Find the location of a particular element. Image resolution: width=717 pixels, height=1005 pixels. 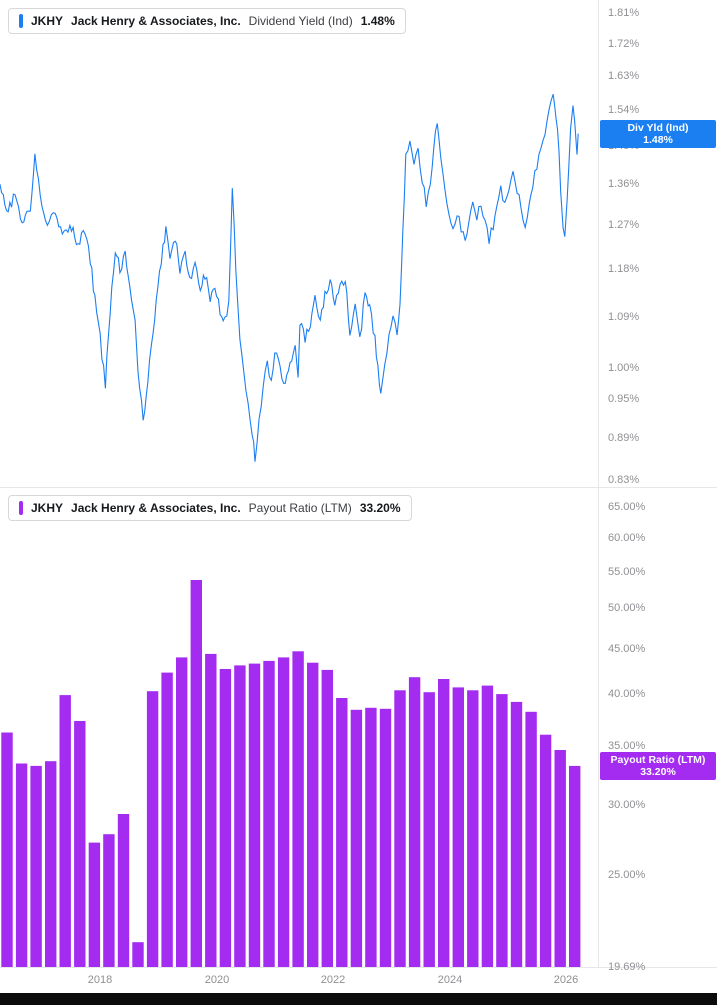

y-tick-label: 1.36% is located at coordinates (624, 184).